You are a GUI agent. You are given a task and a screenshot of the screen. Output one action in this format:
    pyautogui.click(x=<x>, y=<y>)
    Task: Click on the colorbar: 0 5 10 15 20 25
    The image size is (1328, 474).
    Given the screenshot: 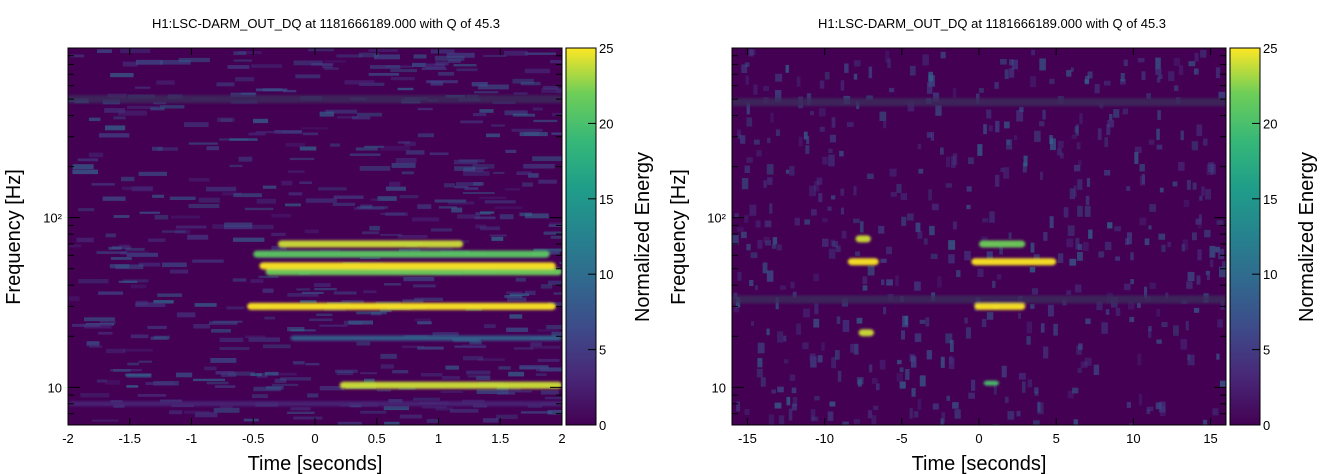 What is the action you would take?
    pyautogui.click(x=1253, y=237)
    